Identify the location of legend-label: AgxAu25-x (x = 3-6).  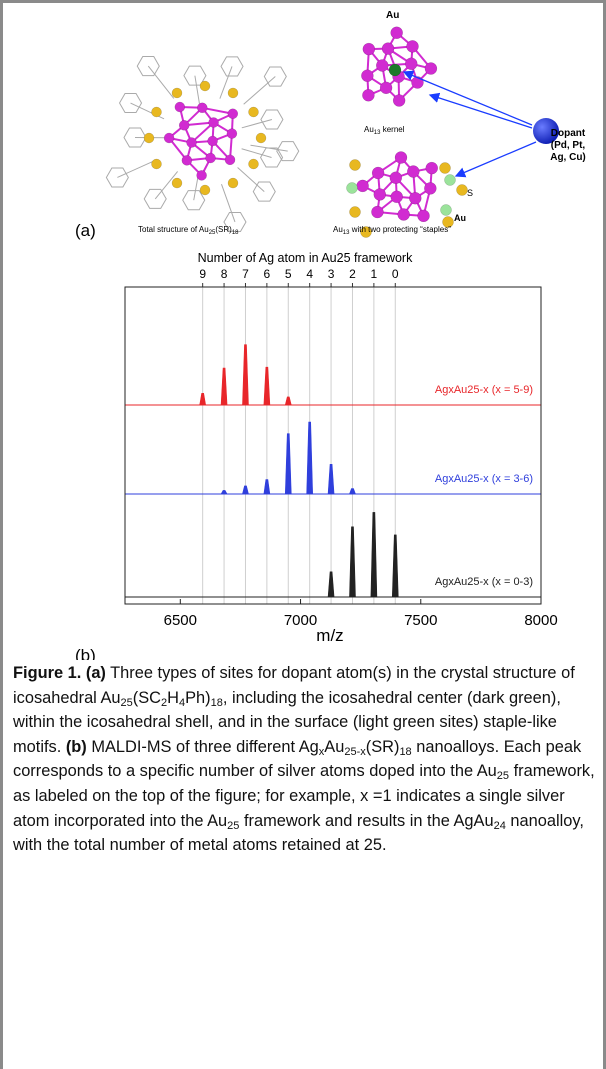
(484, 479).